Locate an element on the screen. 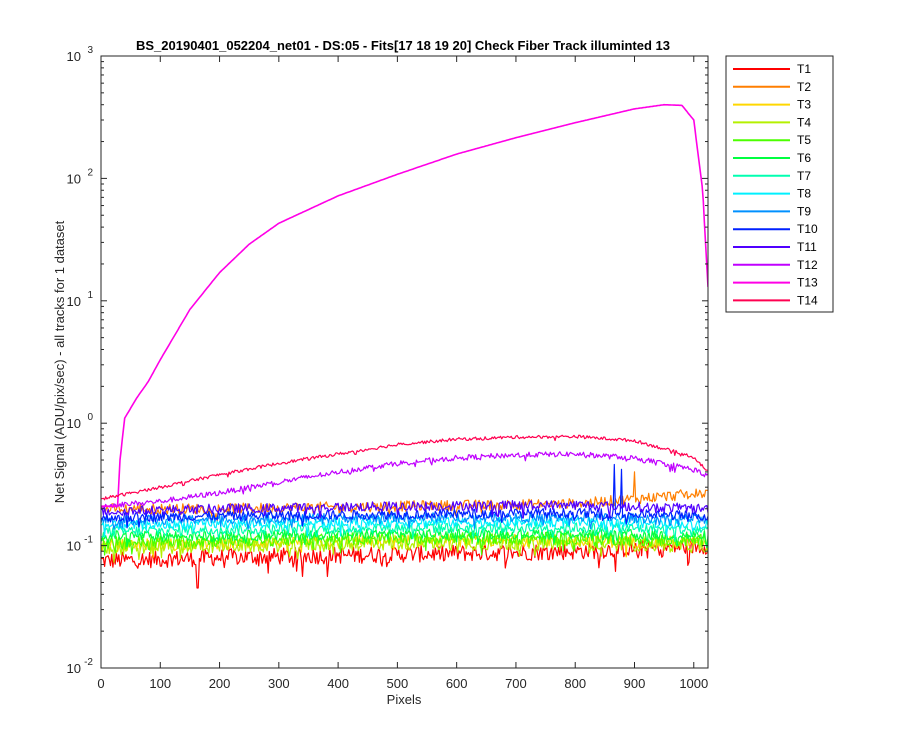  legend-label-t4: T4 is located at coordinates (804, 122).